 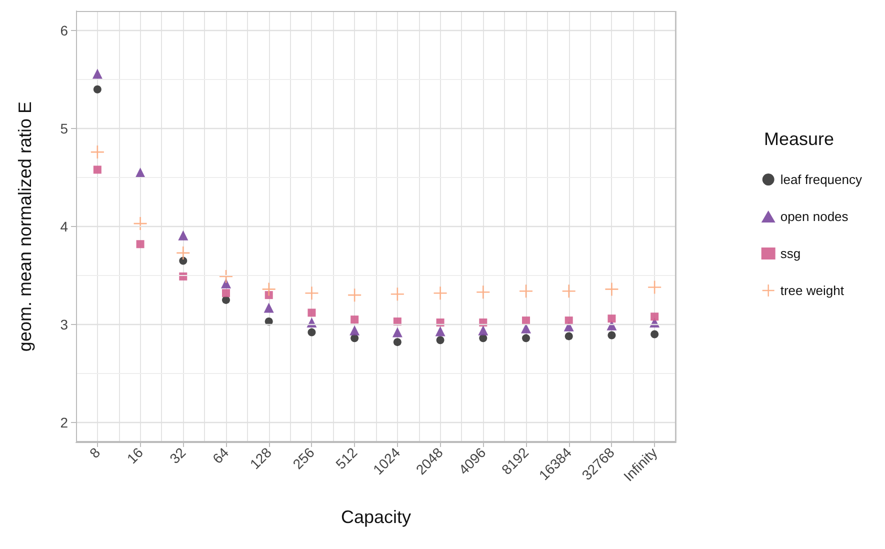 What do you see at coordinates (135, 455) in the screenshot?
I see `x-tick-label: 16` at bounding box center [135, 455].